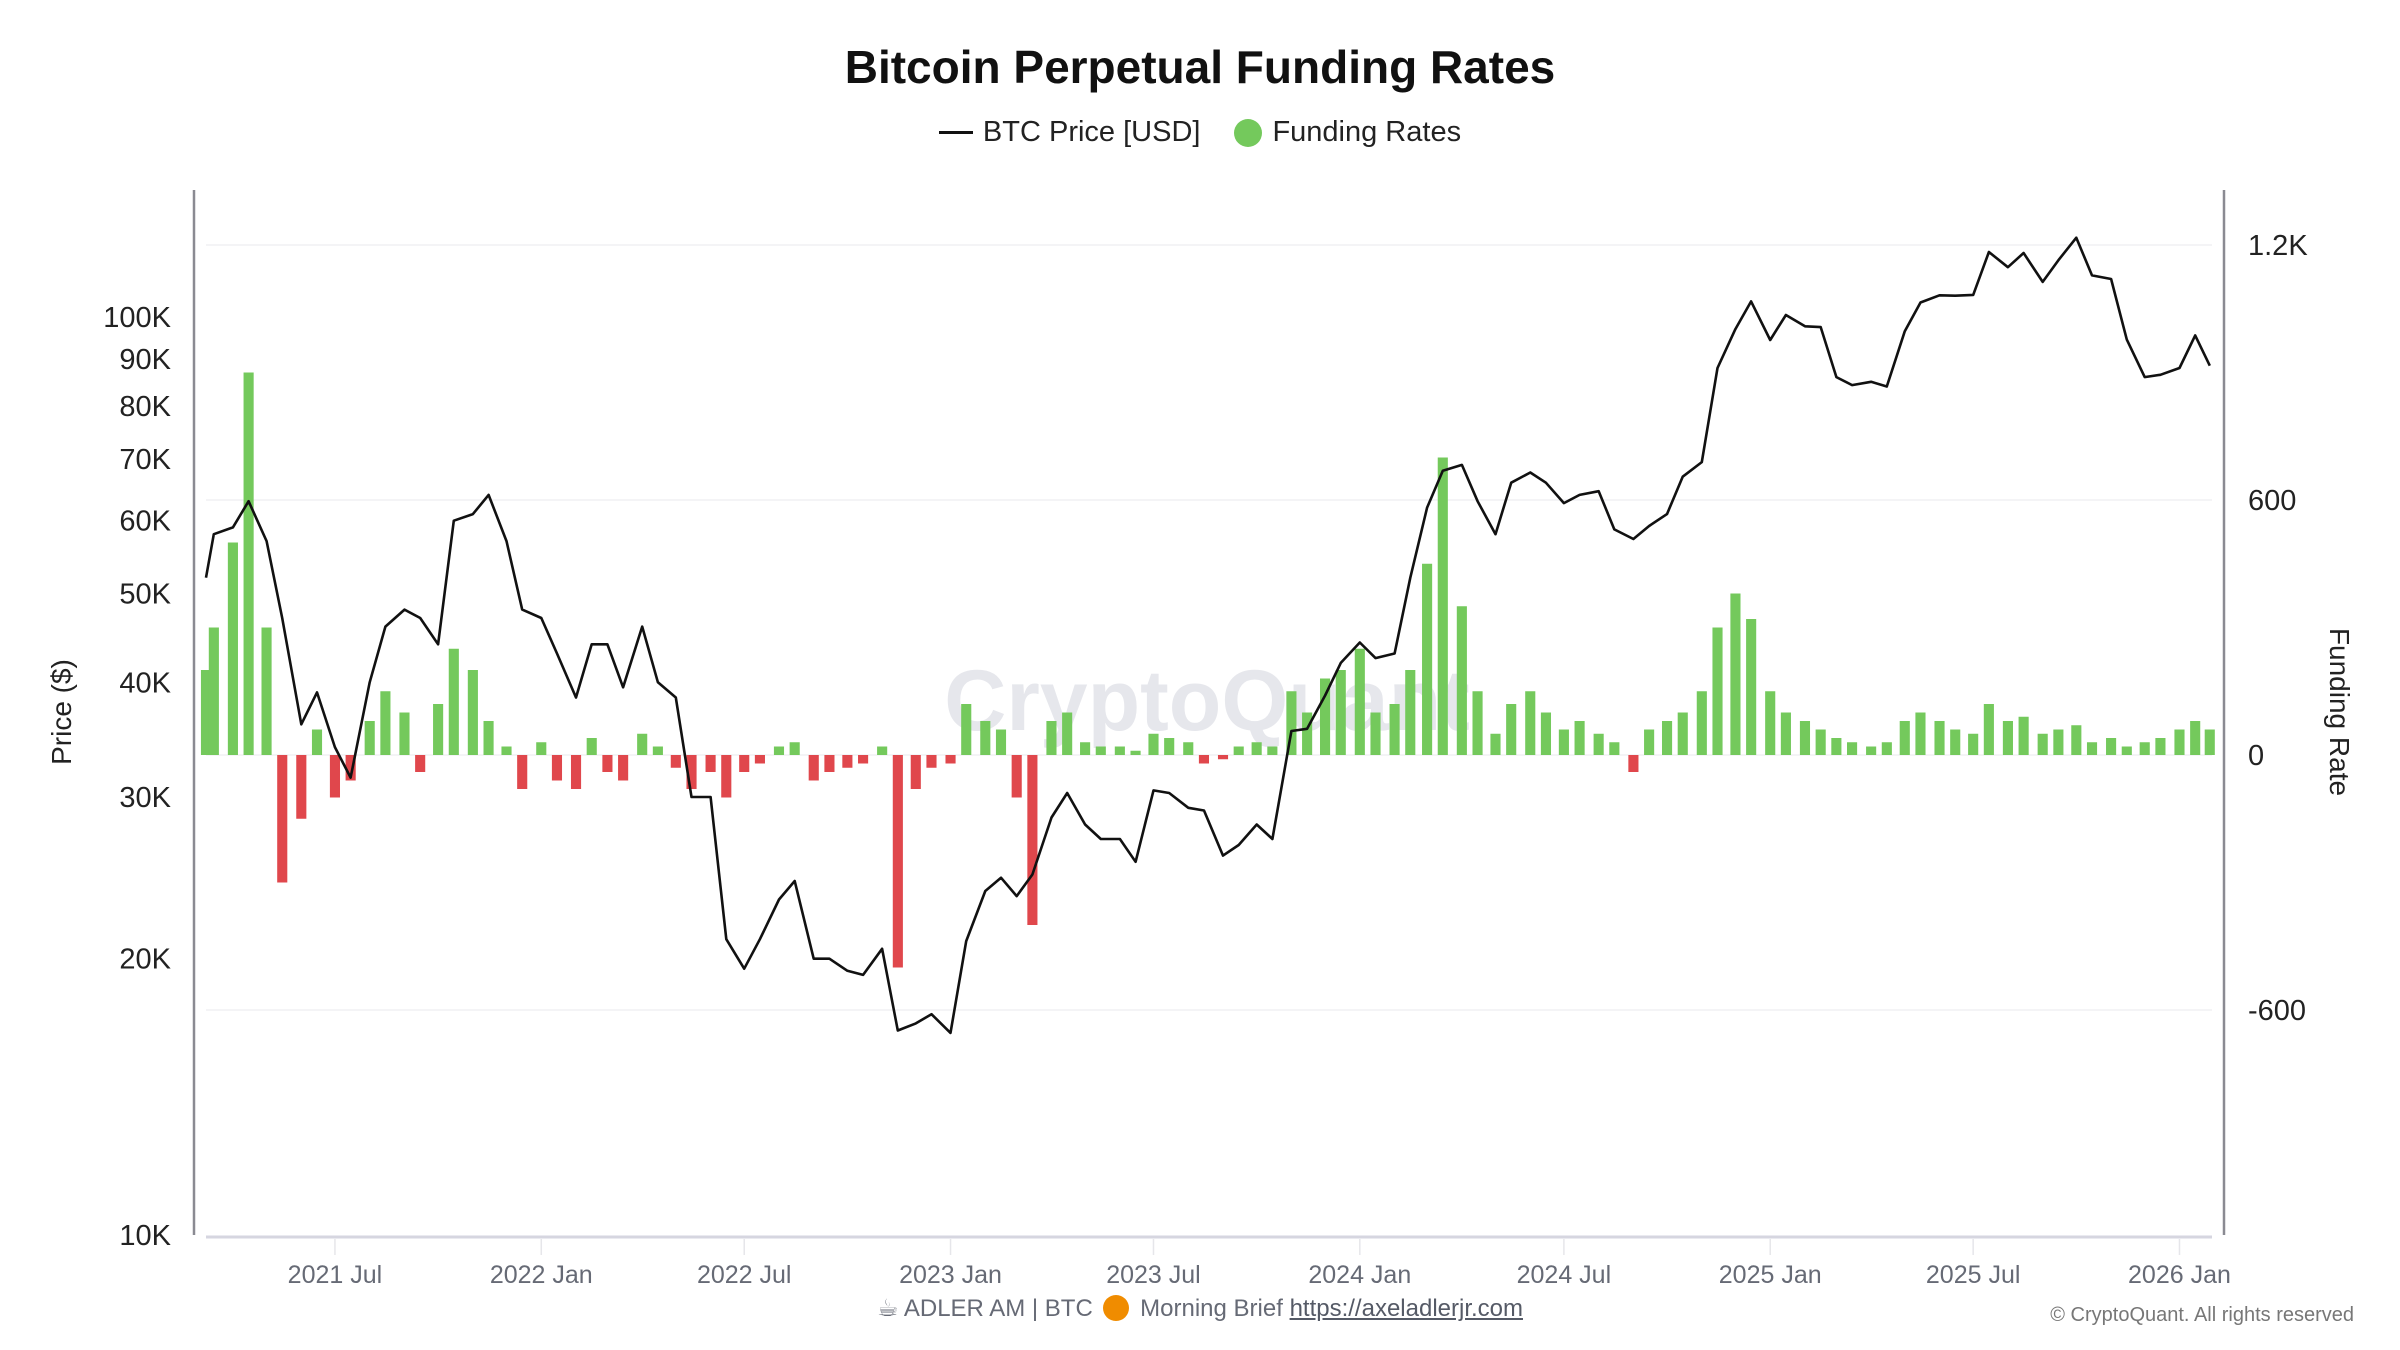 Image resolution: width=2400 pixels, height=1350 pixels. I want to click on x-tick-label: 2024 Jan, so click(1359, 1275).